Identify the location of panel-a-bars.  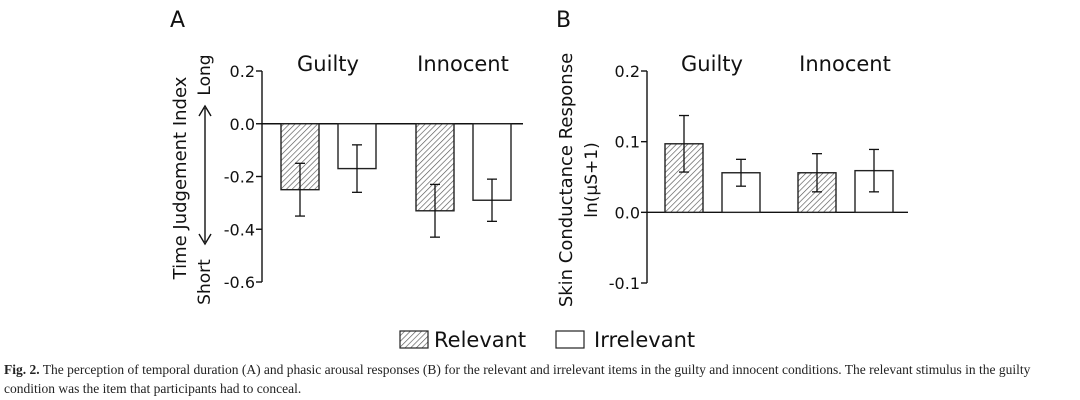
(396, 180).